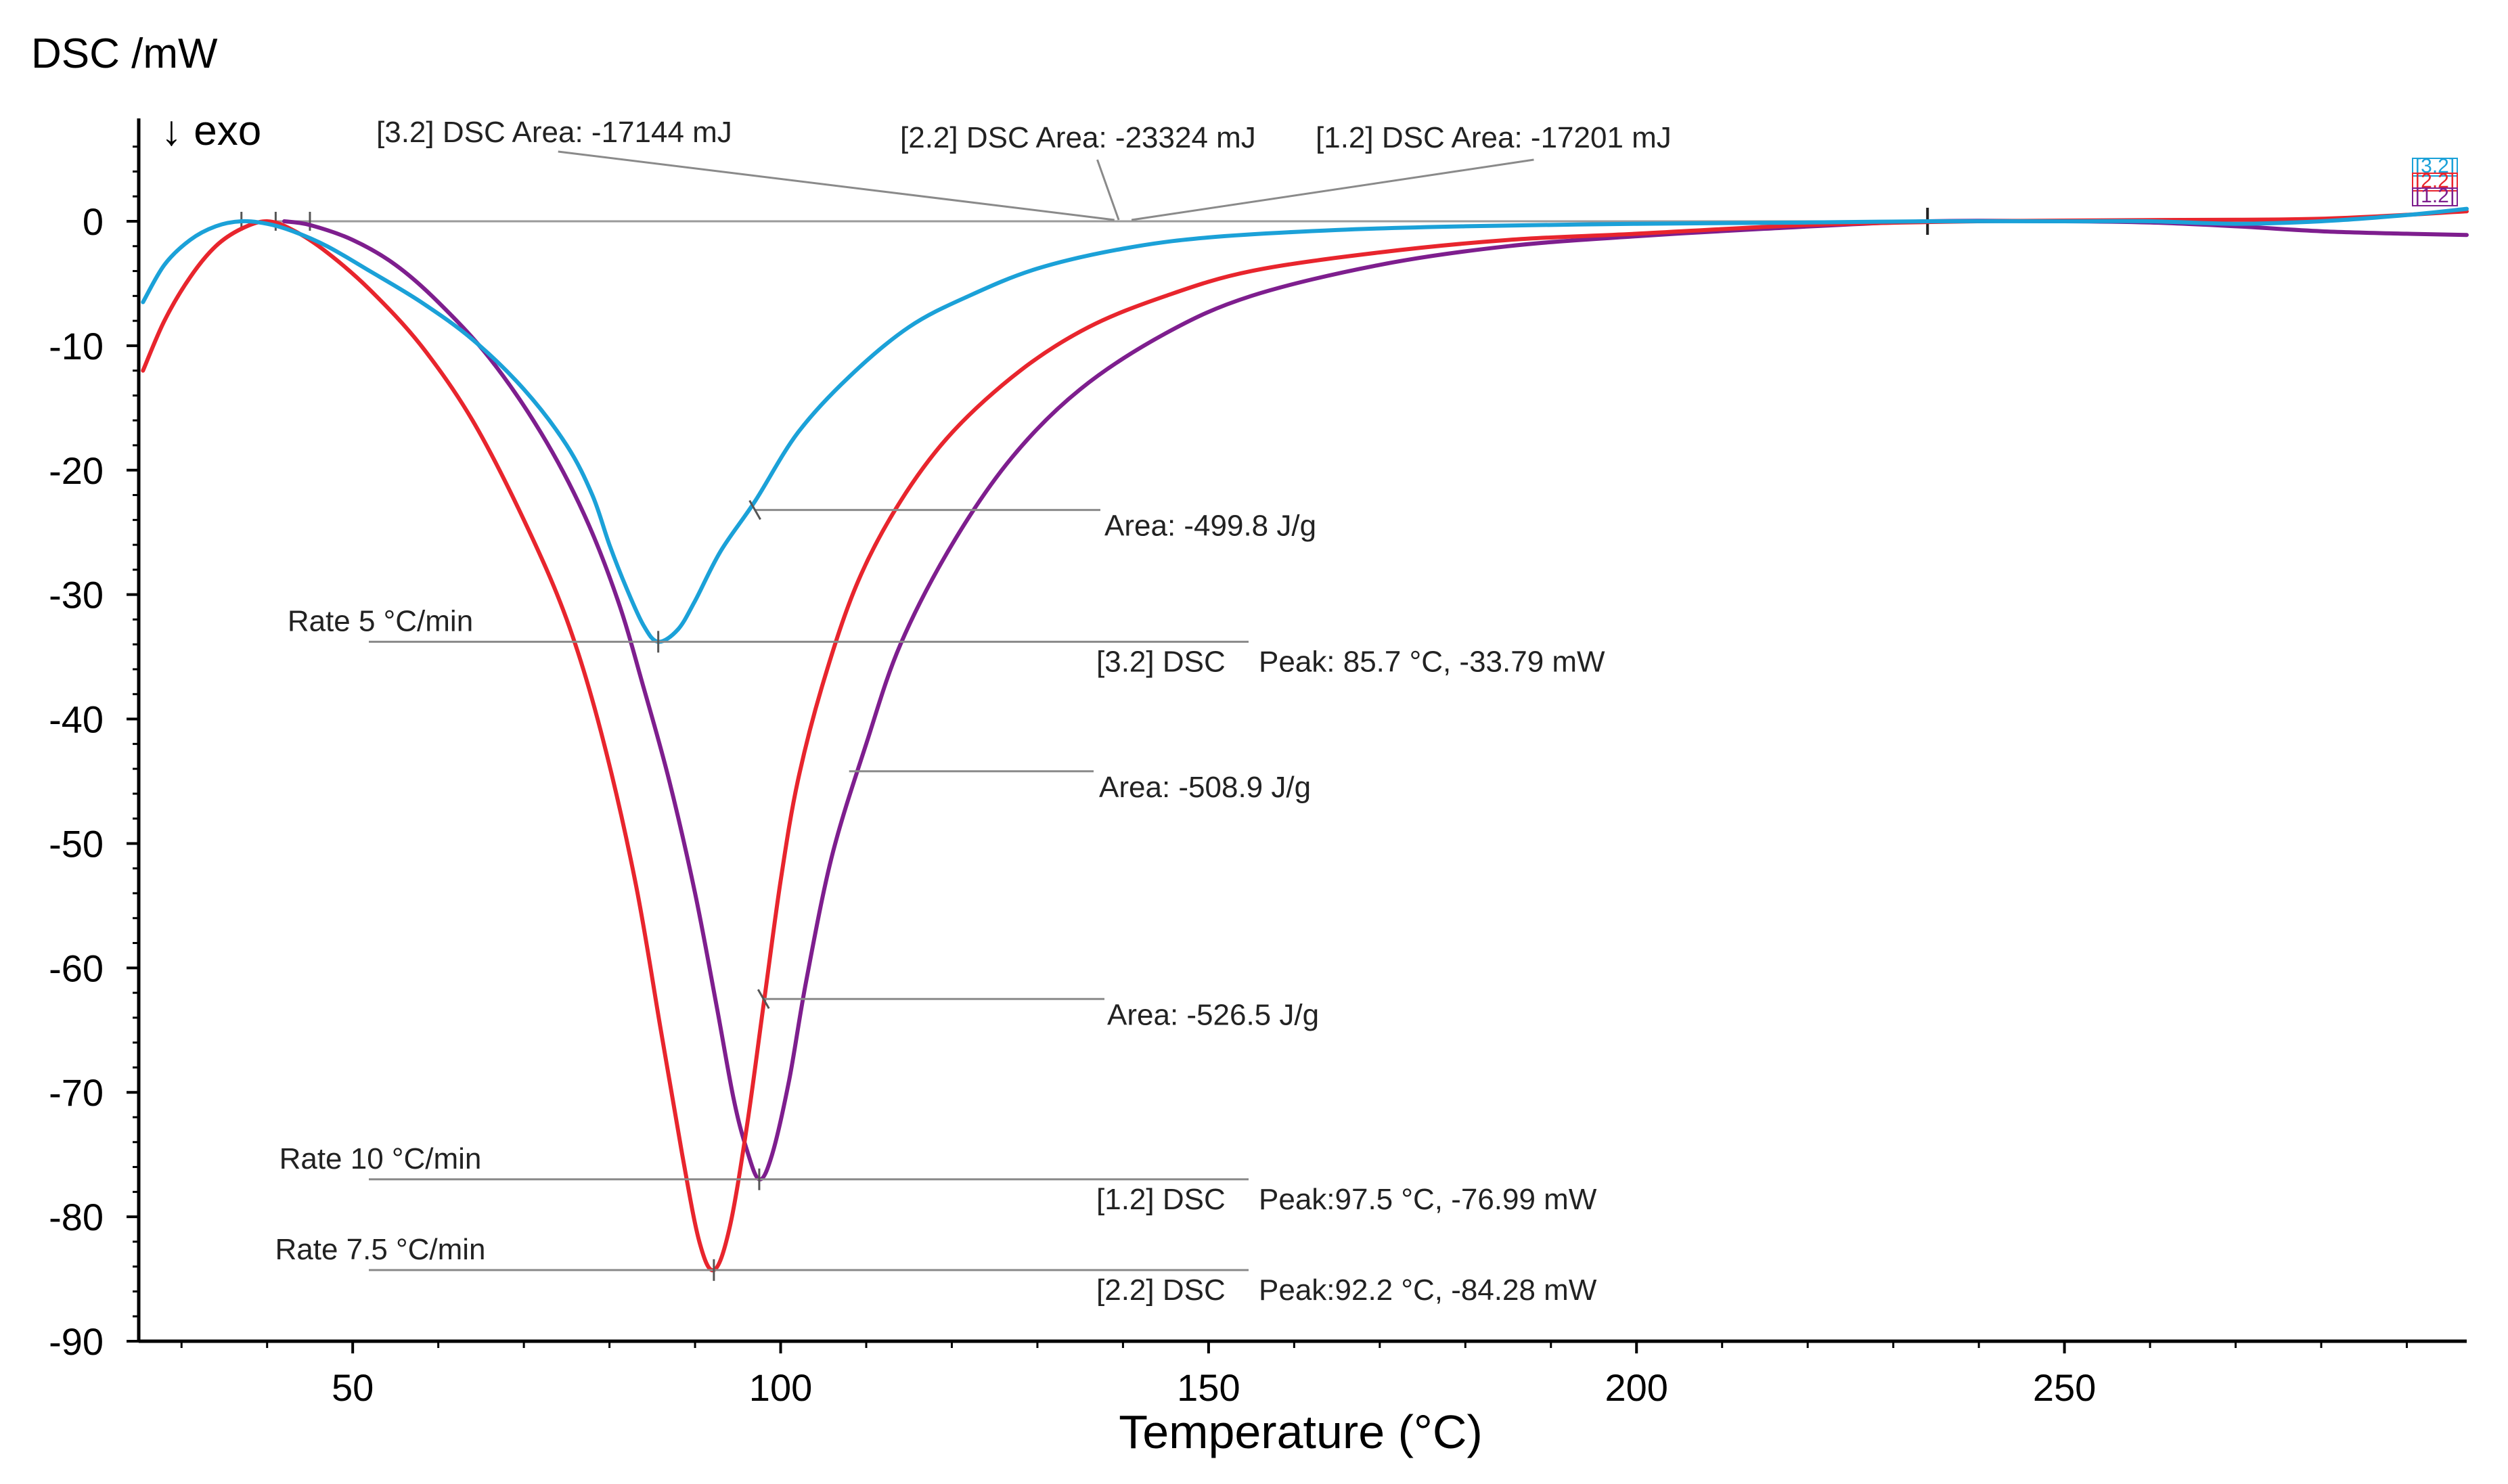 The image size is (2508, 1484). Describe the element at coordinates (76, 1217) in the screenshot. I see `y-tick-label: -80` at that location.